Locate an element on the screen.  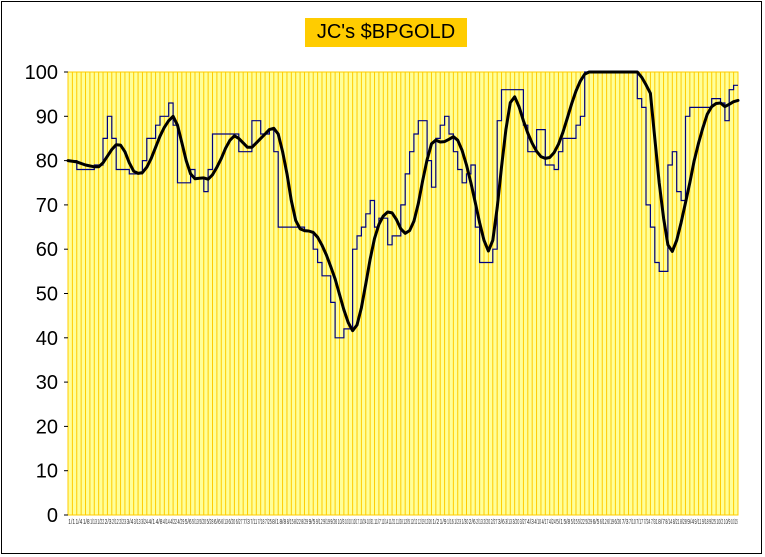
x-tick-label: 10/9 is located at coordinates (727, 522).